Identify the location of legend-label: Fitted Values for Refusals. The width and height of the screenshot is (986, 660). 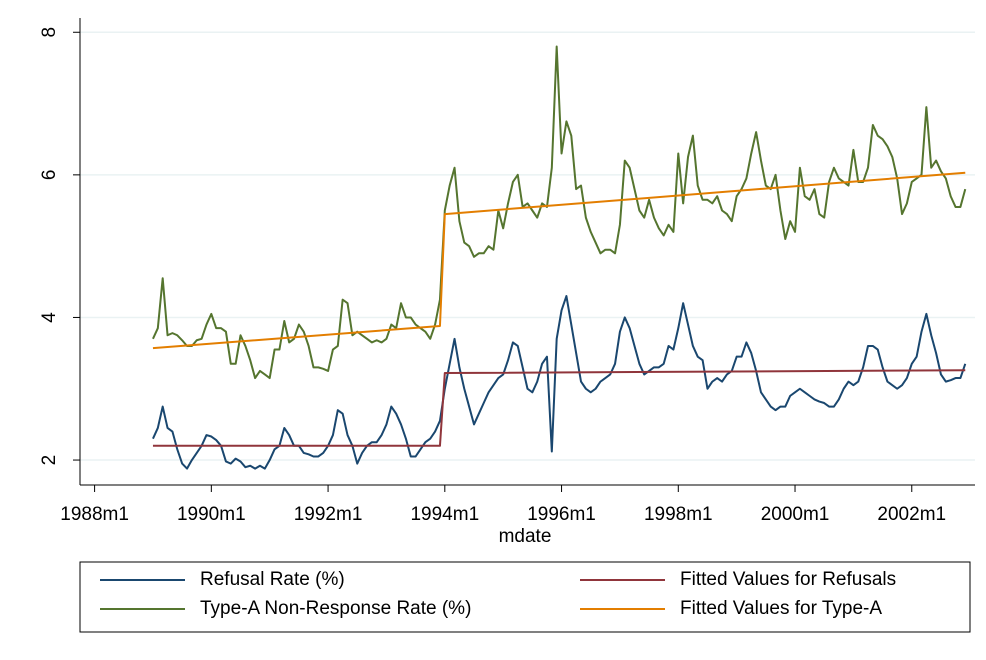
(788, 579).